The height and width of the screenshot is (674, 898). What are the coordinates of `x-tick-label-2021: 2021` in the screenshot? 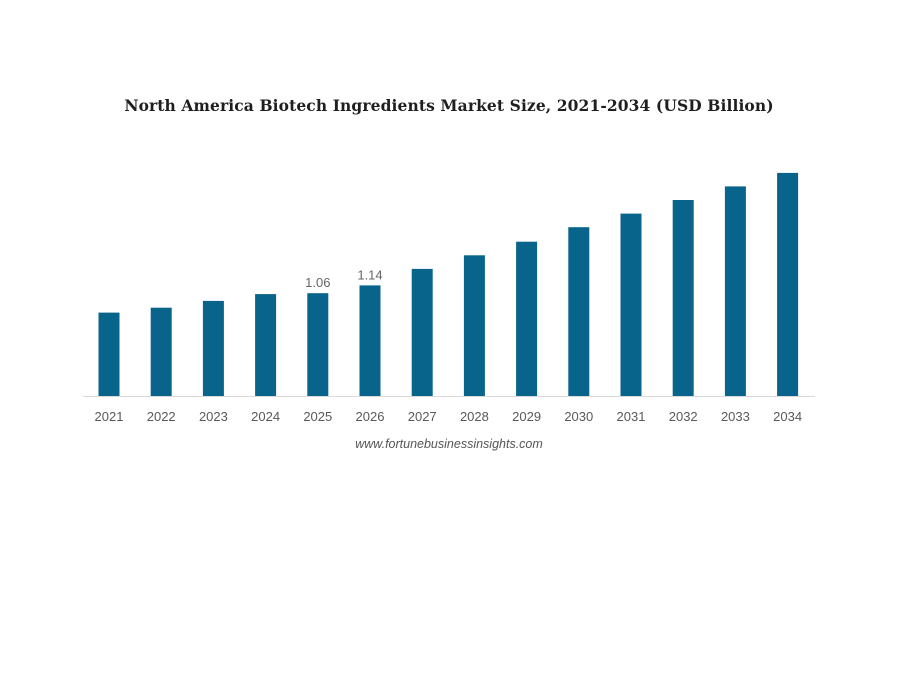 It's located at (109, 416).